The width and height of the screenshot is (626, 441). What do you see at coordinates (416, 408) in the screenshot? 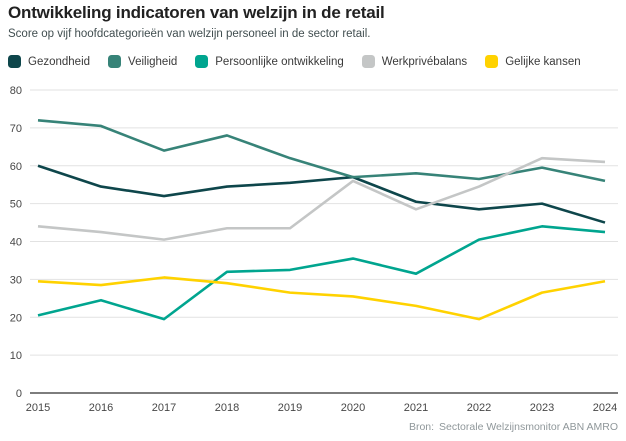
I see `x-axis-tick-label: 2021` at bounding box center [416, 408].